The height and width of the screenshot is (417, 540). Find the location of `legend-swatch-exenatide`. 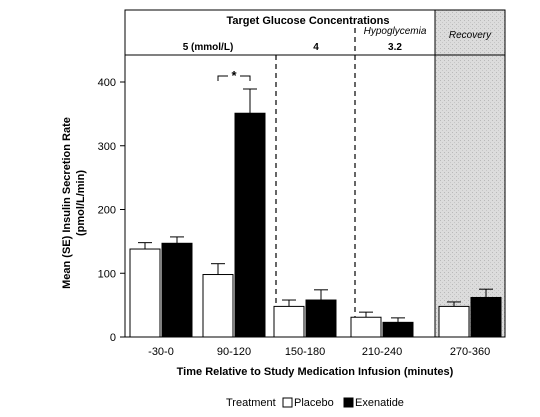

legend-swatch-exenatide is located at coordinates (348, 402).